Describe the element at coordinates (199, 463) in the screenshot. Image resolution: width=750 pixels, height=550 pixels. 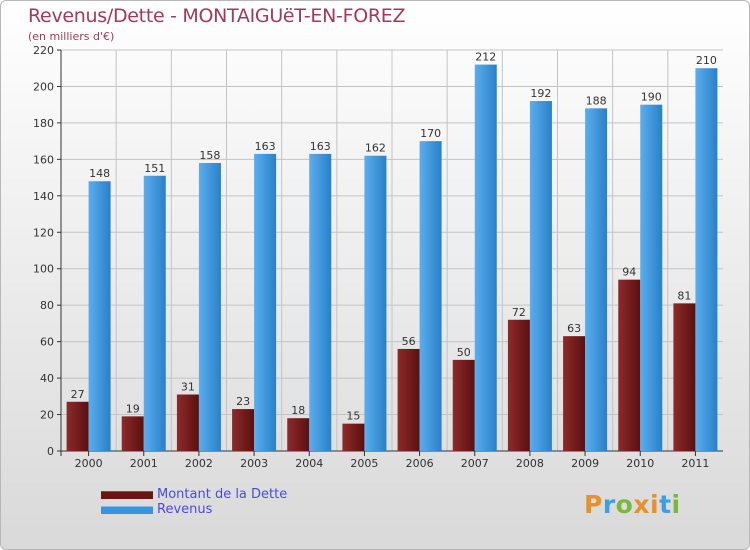
I see `x-tick-label: 2002` at that location.